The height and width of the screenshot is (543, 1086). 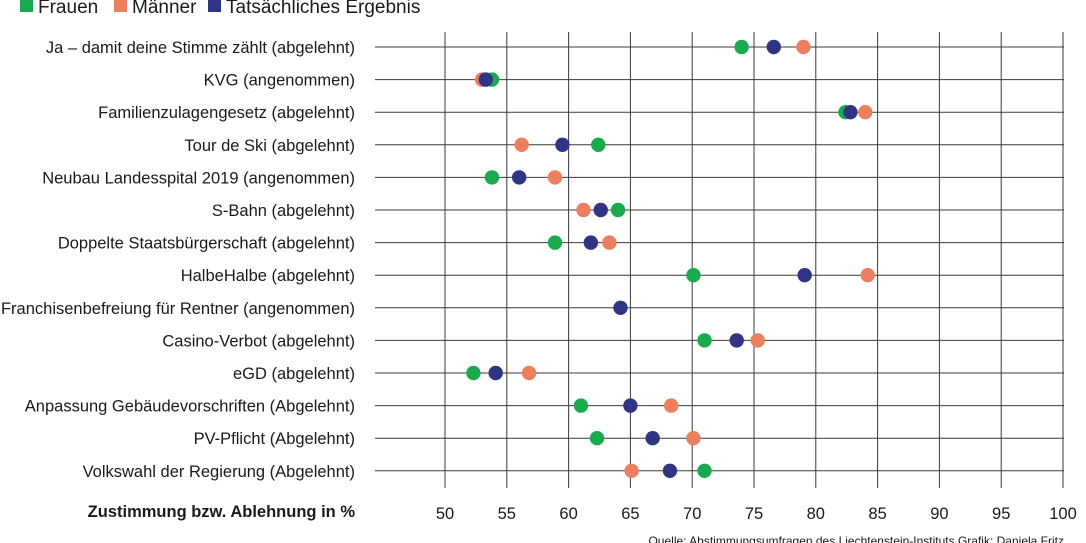 I want to click on point-maenner-tour-de-ski-abgelehnt, so click(x=521, y=144).